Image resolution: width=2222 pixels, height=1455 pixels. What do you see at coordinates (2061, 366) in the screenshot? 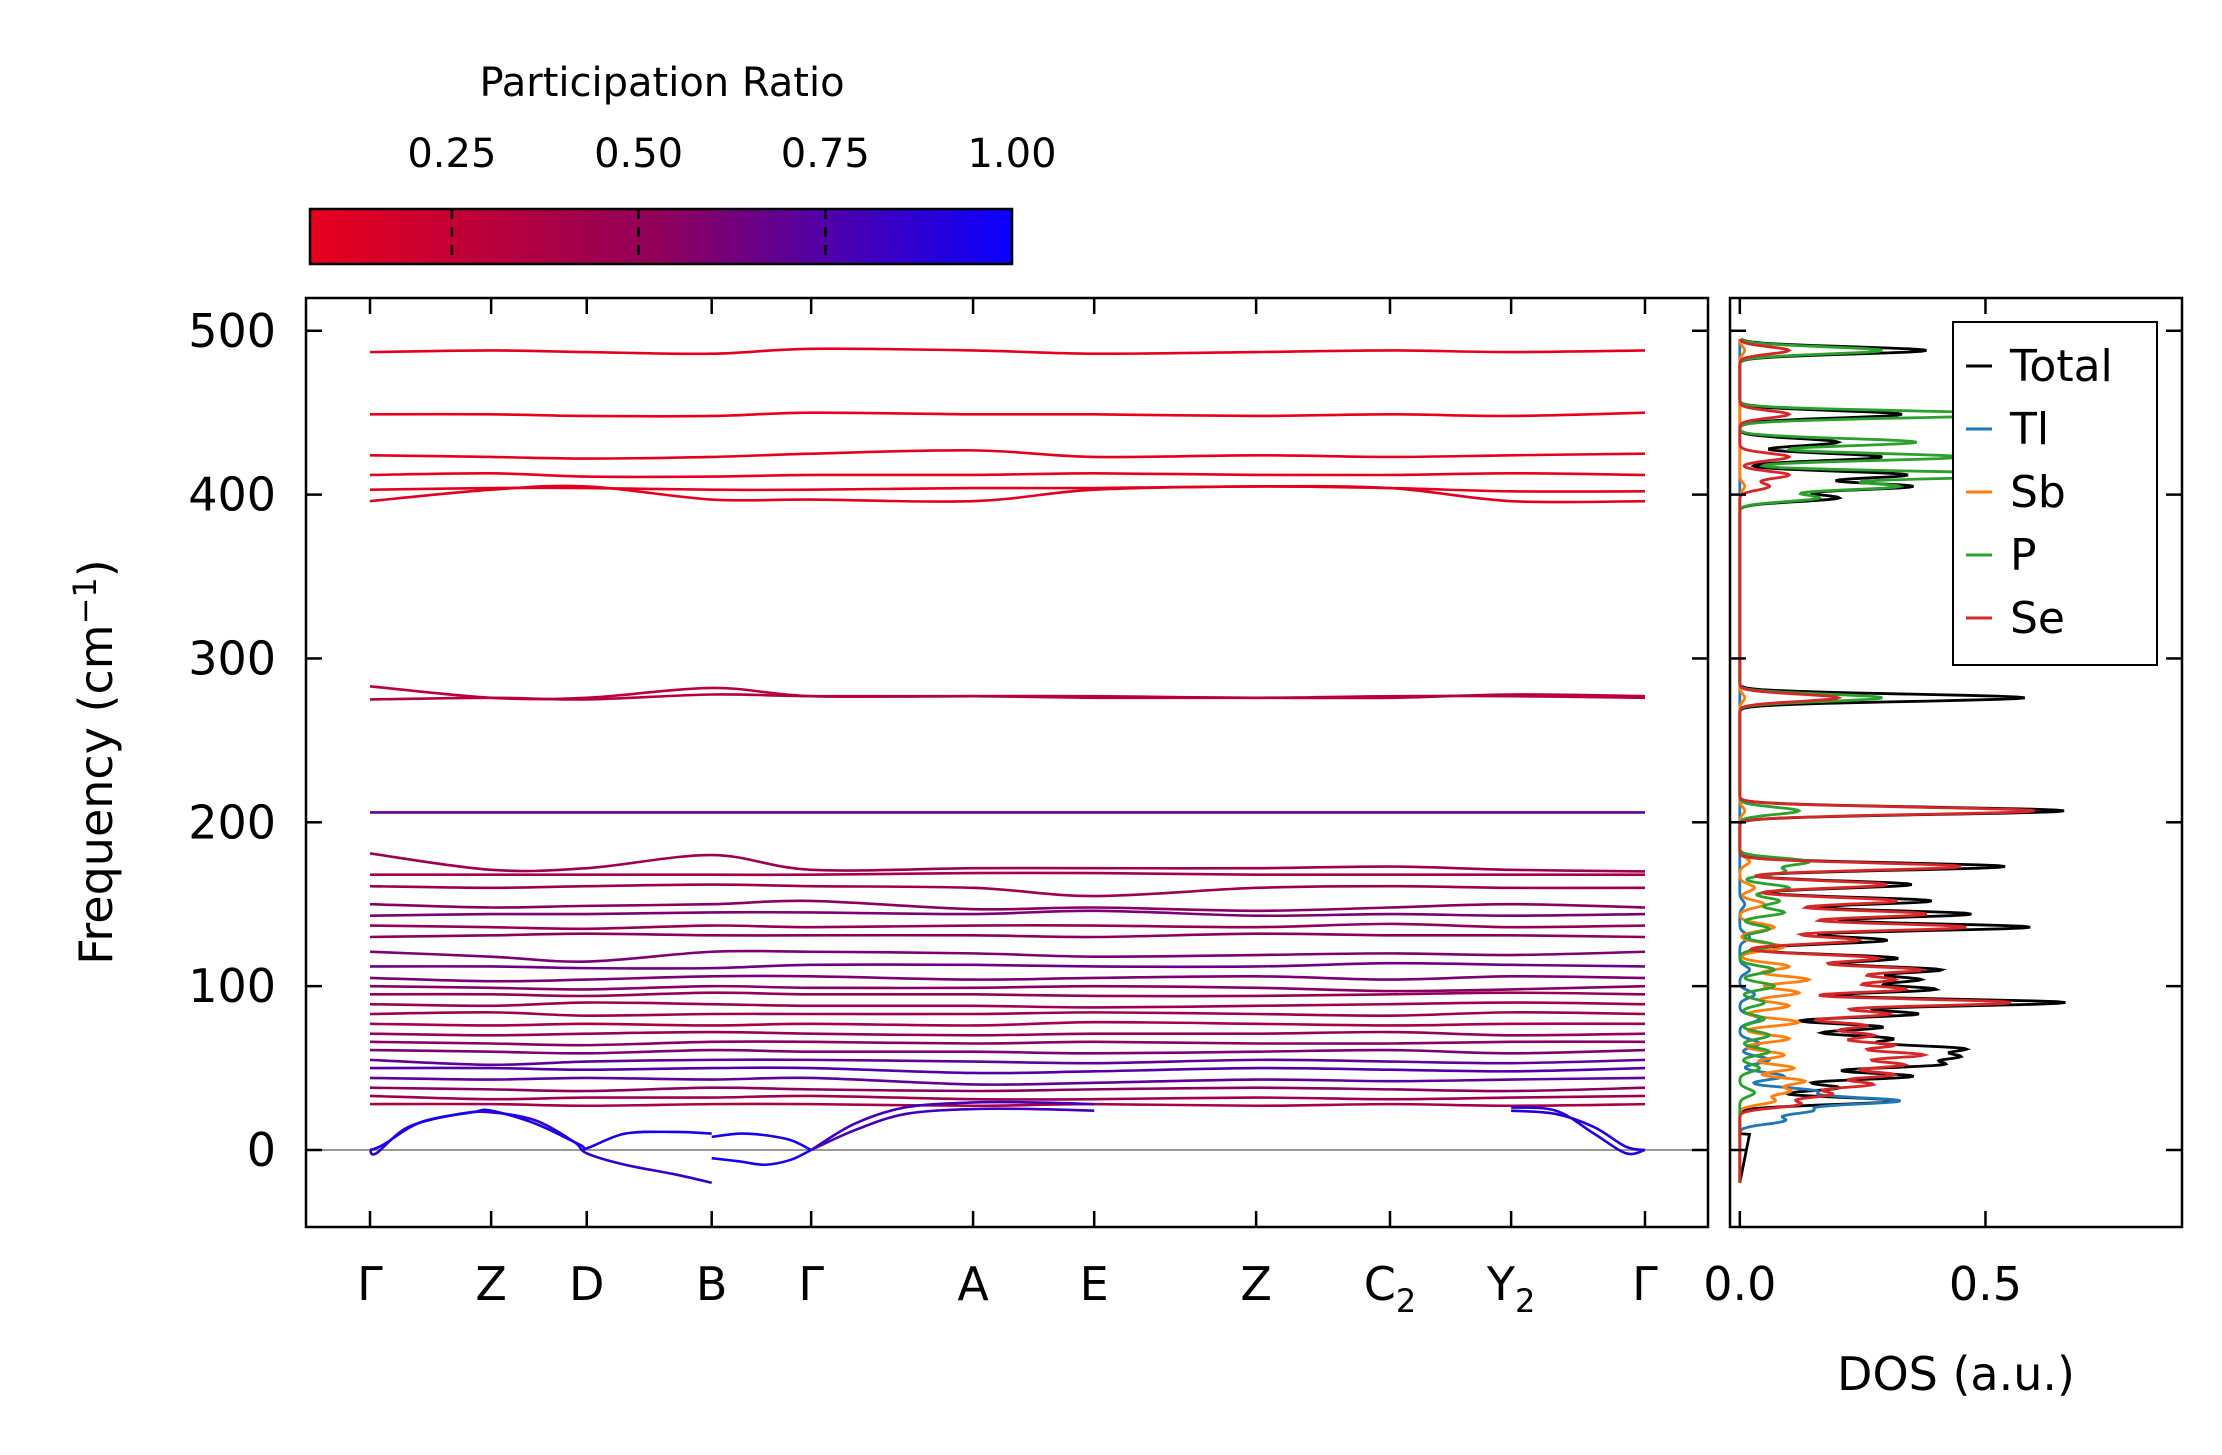
I see `legend-label: Total` at bounding box center [2061, 366].